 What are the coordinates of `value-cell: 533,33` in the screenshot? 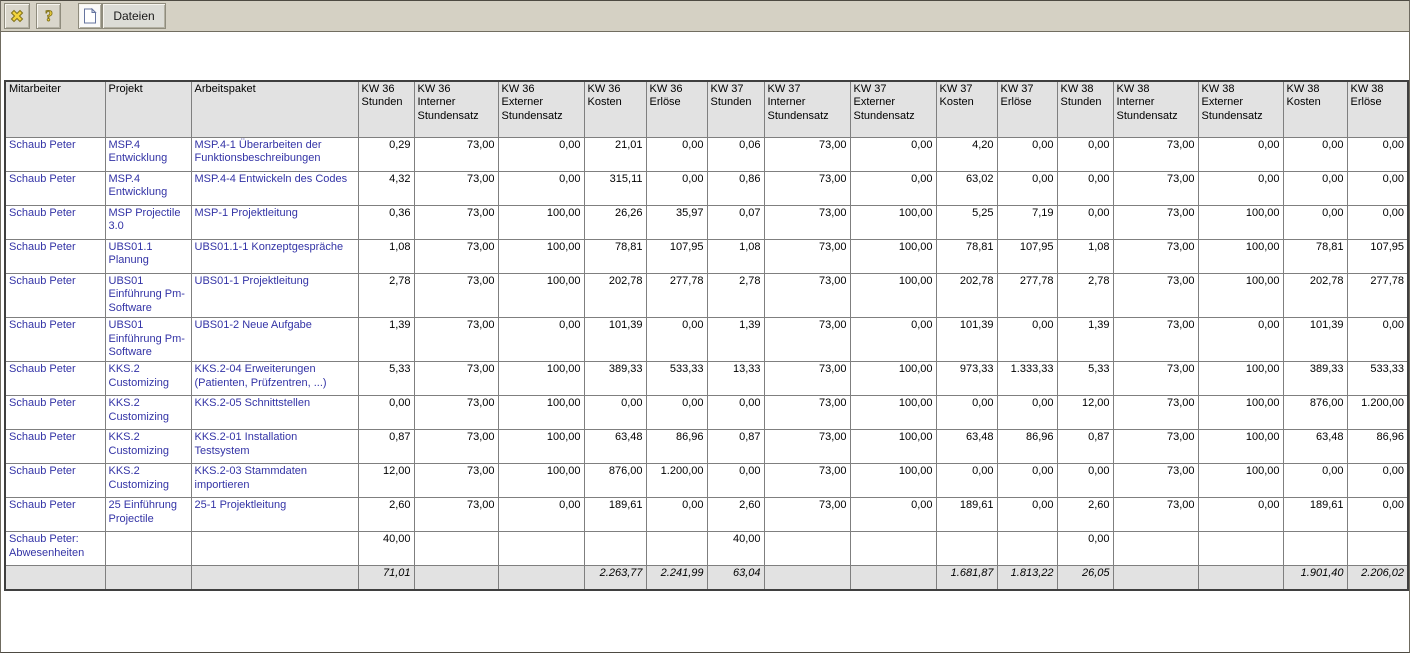 It's located at (676, 379).